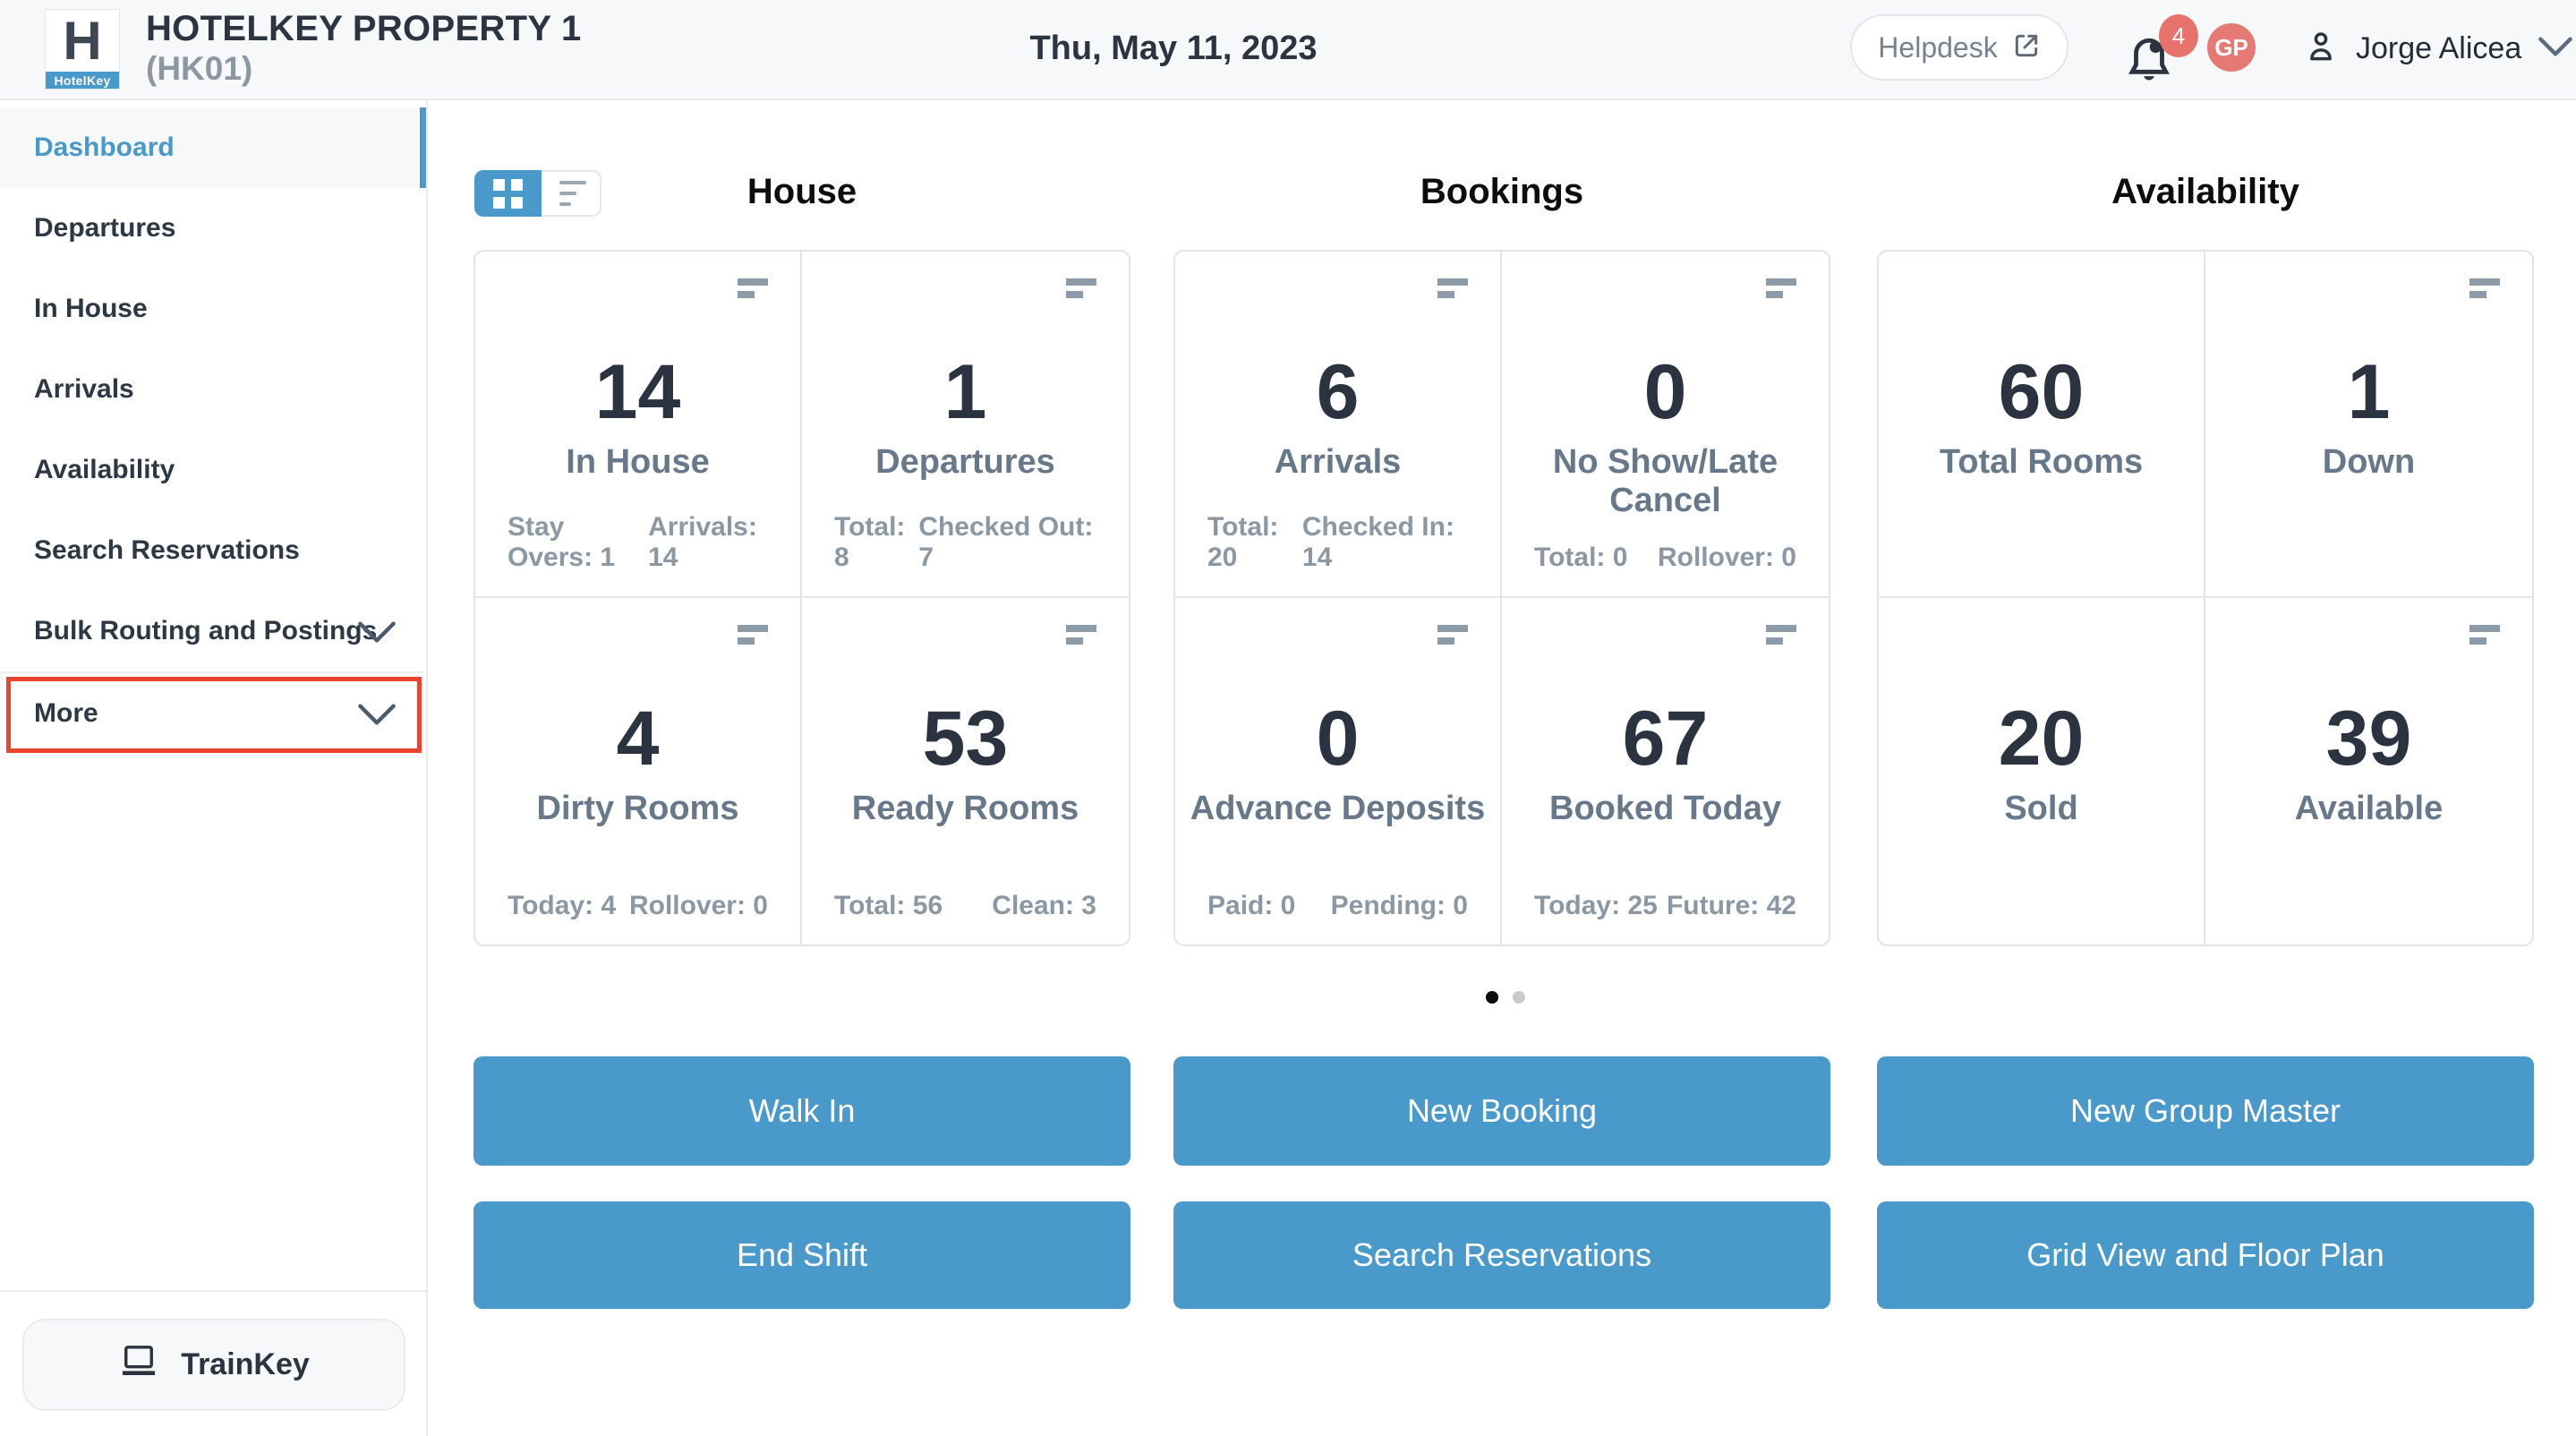 This screenshot has width=2576, height=1436. Describe the element at coordinates (1938, 47) in the screenshot. I see `helpdesk-label: Helpdesk` at that location.